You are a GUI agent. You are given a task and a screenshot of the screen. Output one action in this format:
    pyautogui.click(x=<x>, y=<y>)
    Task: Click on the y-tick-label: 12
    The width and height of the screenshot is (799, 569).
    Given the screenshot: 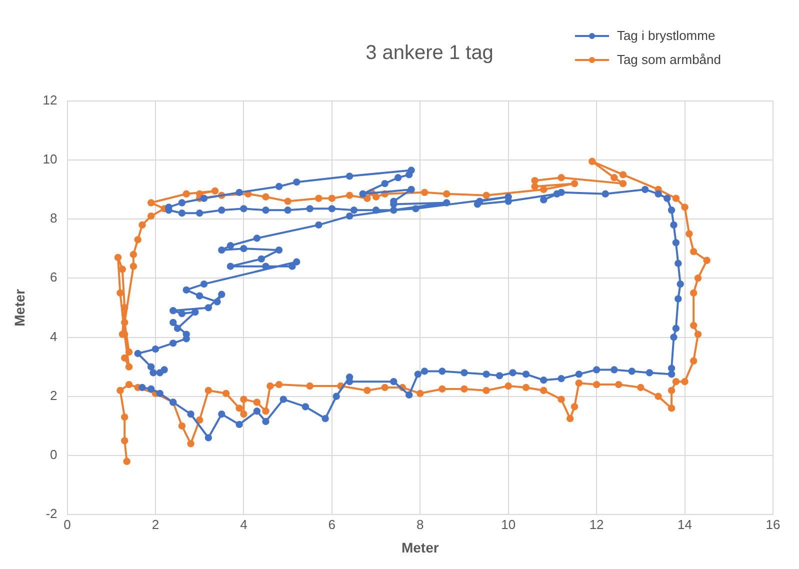 What is the action you would take?
    pyautogui.click(x=50, y=100)
    